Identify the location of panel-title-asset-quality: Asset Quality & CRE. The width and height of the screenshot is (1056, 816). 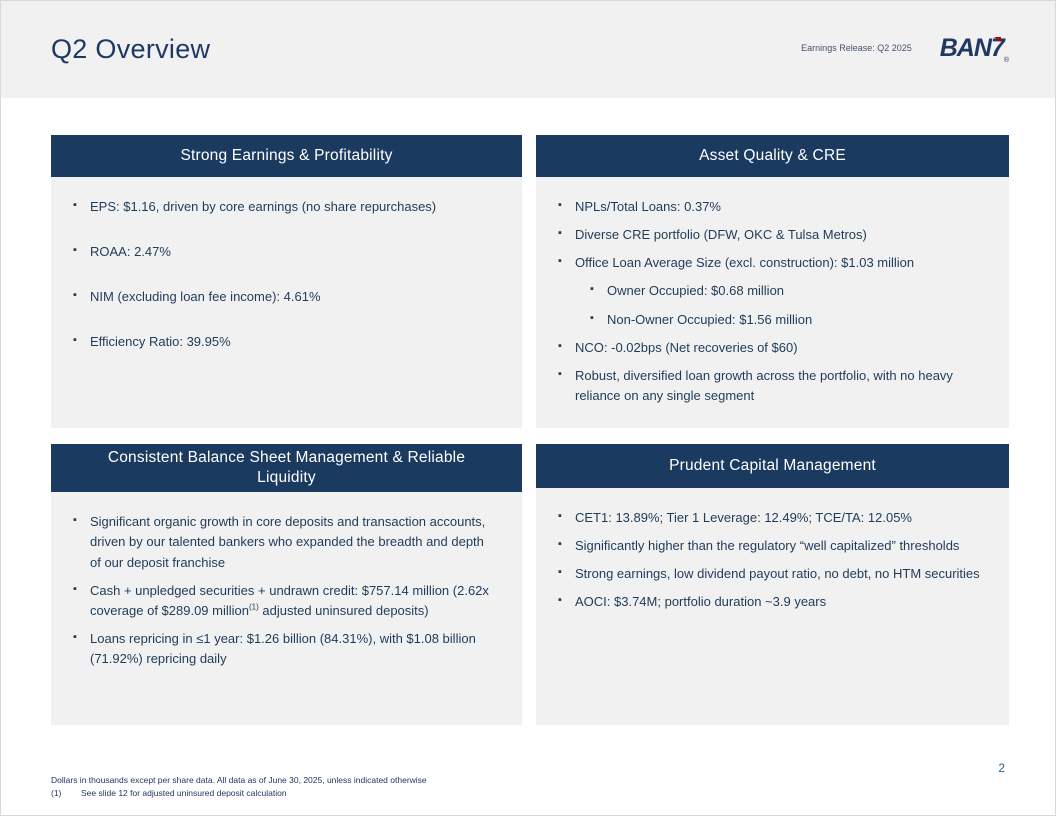
(772, 156).